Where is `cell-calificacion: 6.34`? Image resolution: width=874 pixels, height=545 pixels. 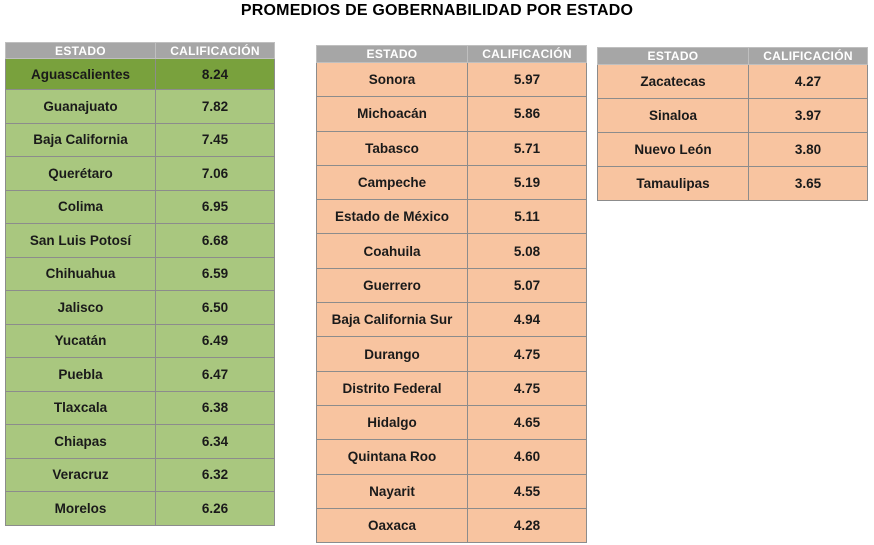
cell-calificacion: 6.34 is located at coordinates (215, 441).